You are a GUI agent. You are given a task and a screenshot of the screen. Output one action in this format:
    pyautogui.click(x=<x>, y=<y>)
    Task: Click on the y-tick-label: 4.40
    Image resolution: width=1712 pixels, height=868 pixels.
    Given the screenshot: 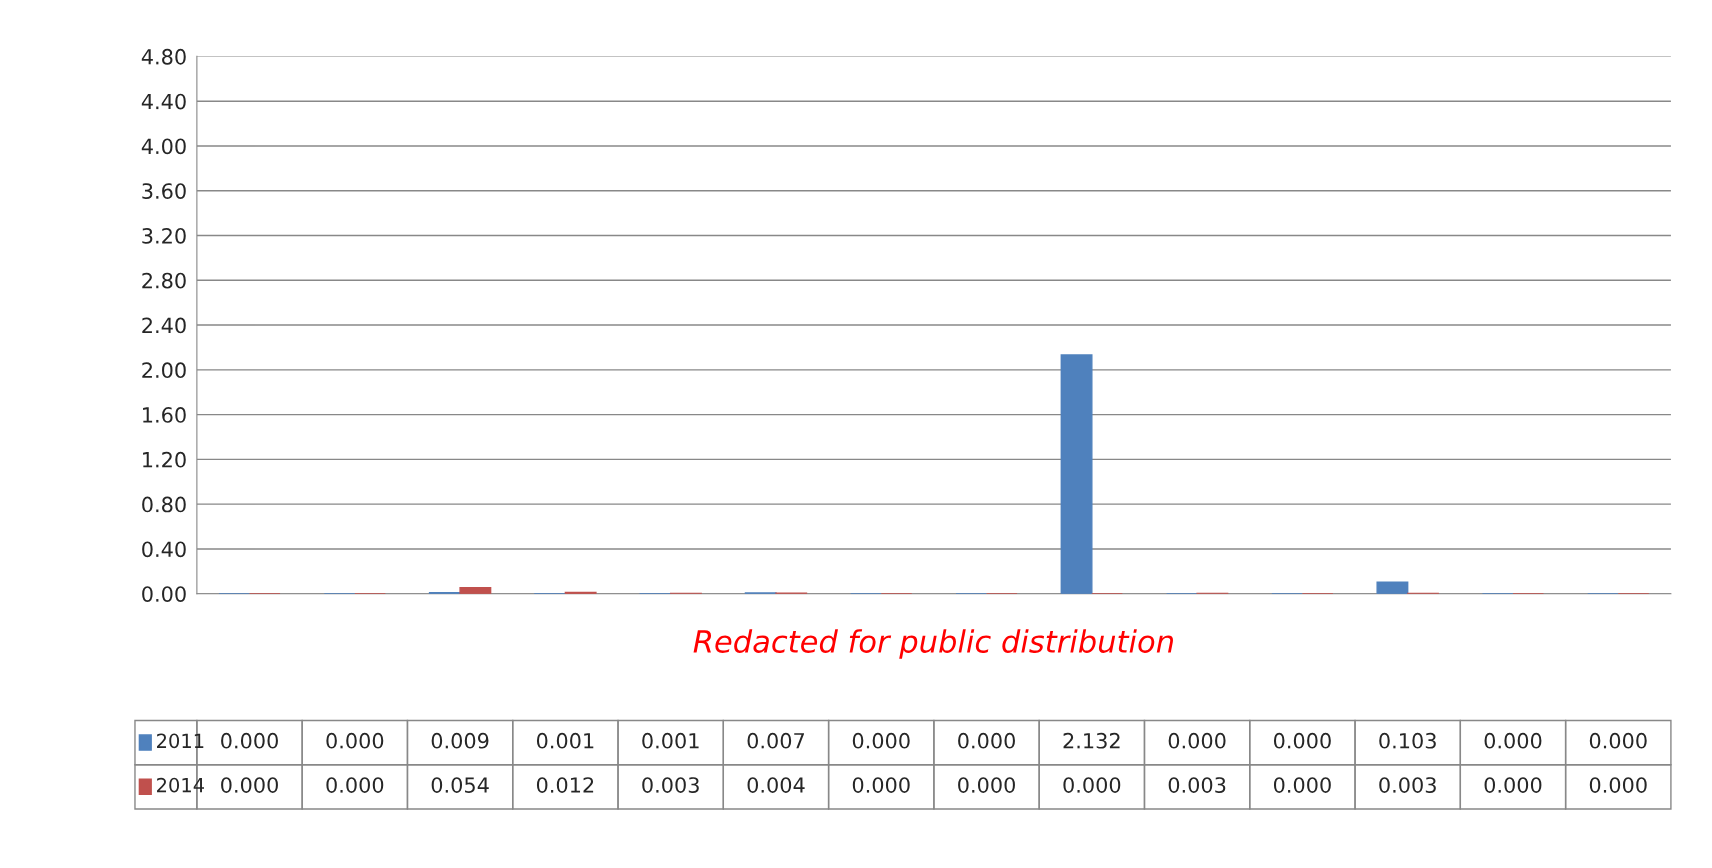 What is the action you would take?
    pyautogui.click(x=163, y=101)
    